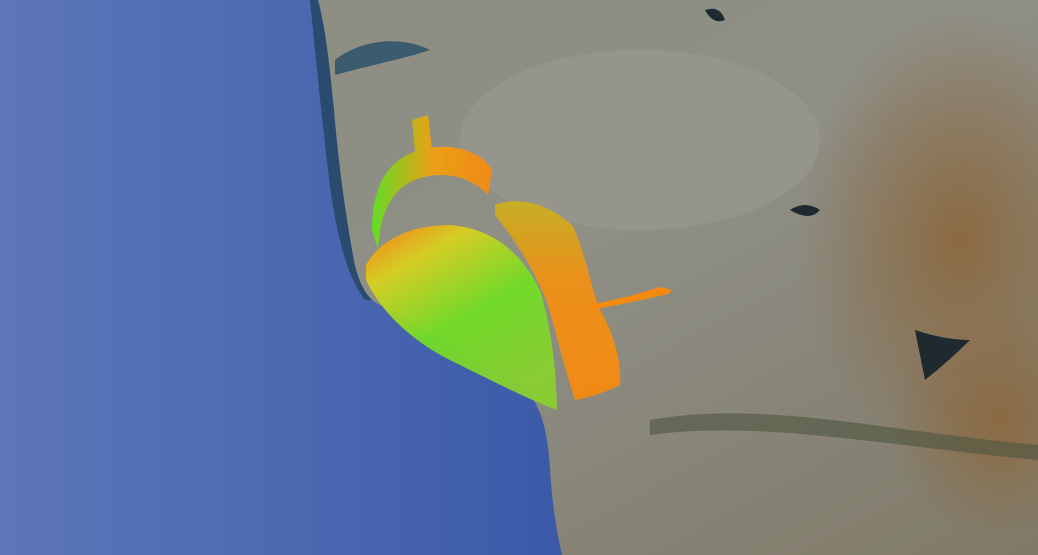  What do you see at coordinates (432, 182) in the screenshot?
I see `overlay-outer-ring` at bounding box center [432, 182].